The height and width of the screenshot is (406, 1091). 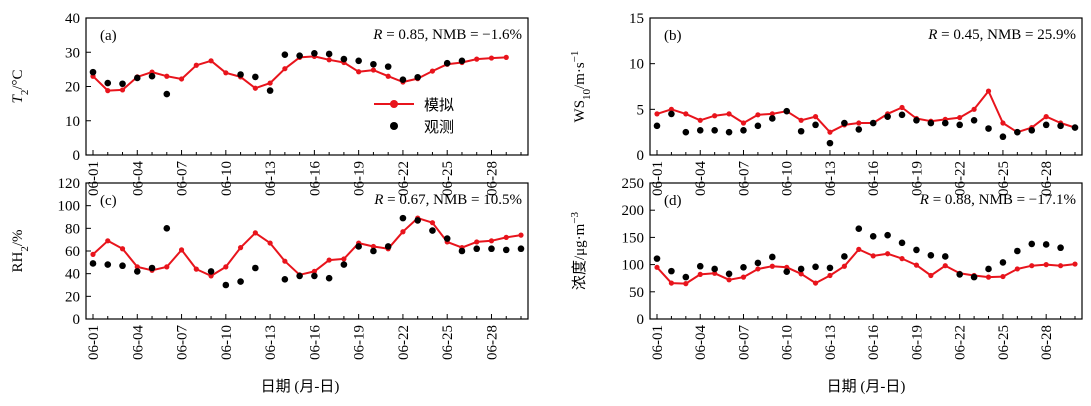 I want to click on panel-b-ytick-label: 10, so click(x=636, y=65).